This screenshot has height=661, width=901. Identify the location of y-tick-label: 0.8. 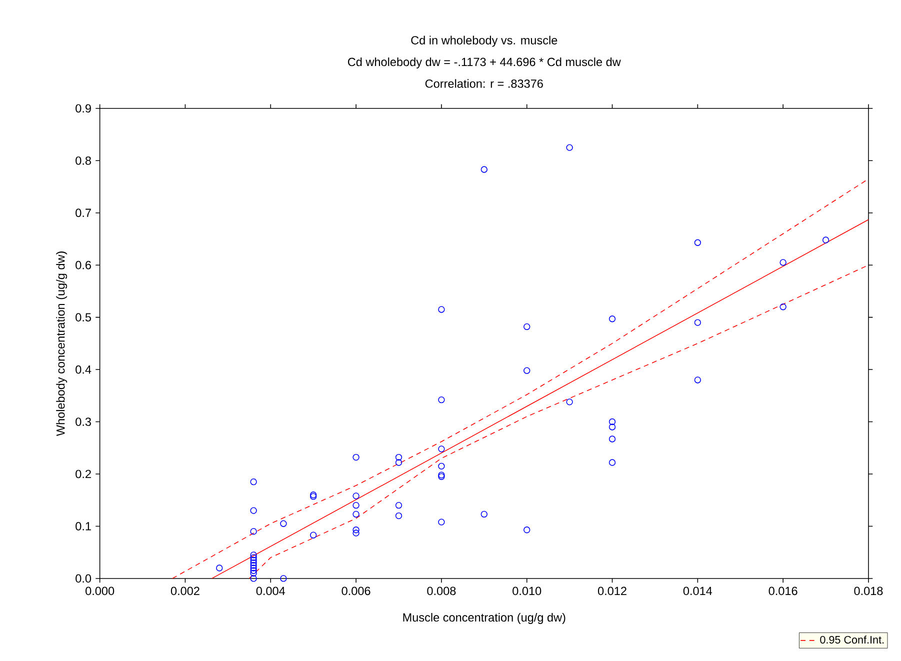
(83, 160).